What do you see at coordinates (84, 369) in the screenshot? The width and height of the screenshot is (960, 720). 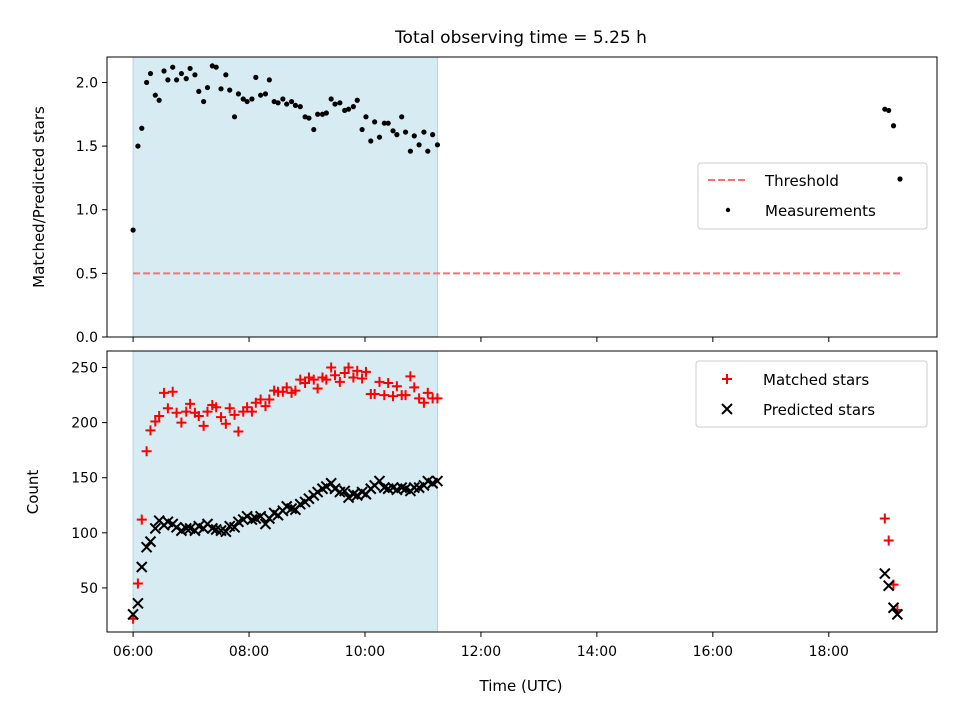 I see `bottom-y-tick-label: 250` at bounding box center [84, 369].